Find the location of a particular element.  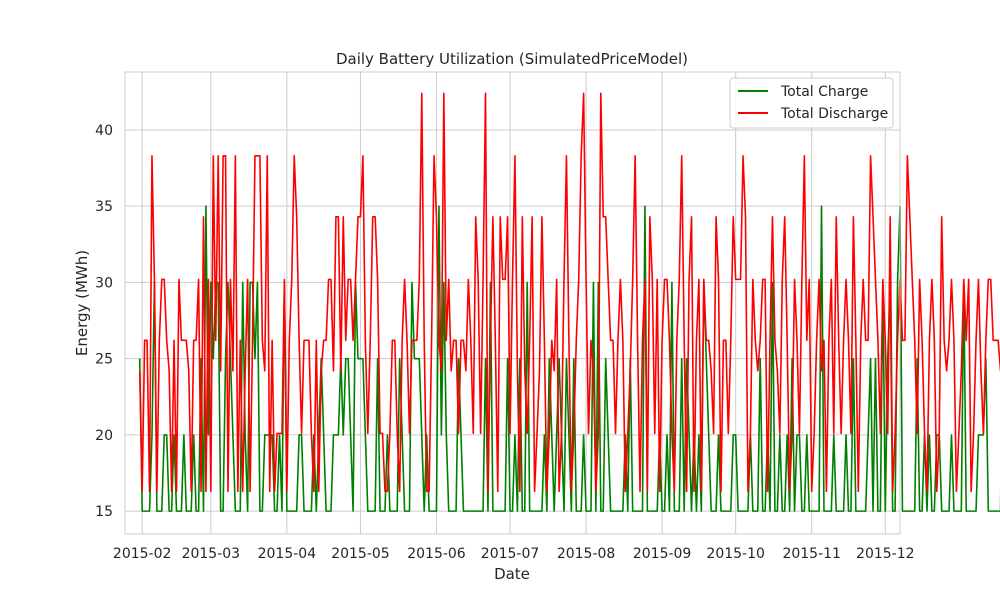

x-tick-label: 2015-04 is located at coordinates (287, 554).